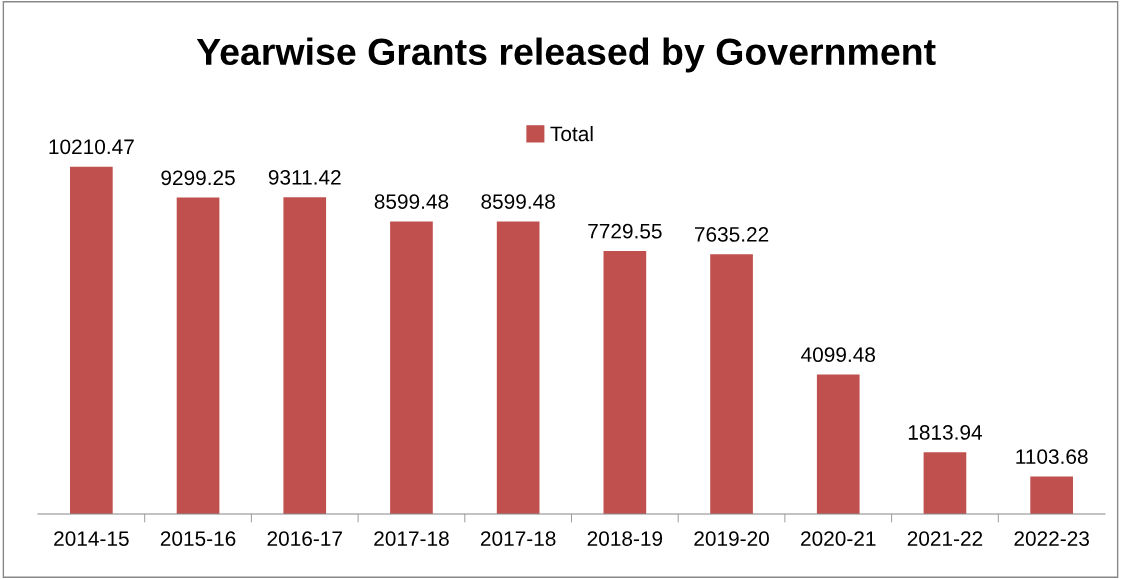 This screenshot has width=1121, height=579. Describe the element at coordinates (625, 538) in the screenshot. I see `x-tick-label: 2018-19` at that location.